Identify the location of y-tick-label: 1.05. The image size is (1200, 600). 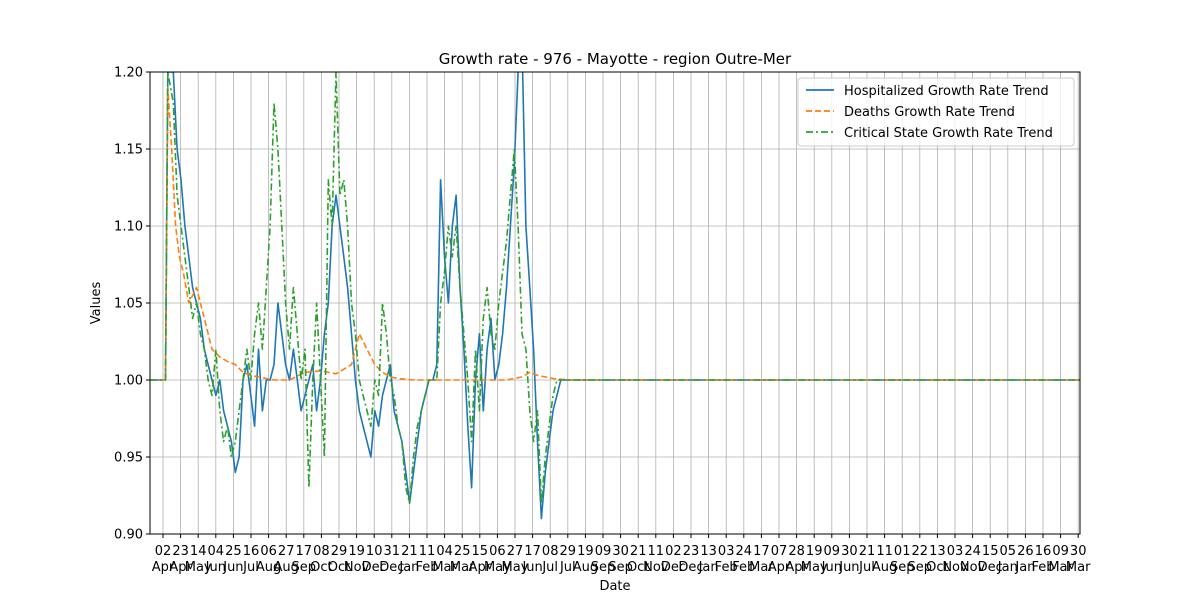
(128, 304).